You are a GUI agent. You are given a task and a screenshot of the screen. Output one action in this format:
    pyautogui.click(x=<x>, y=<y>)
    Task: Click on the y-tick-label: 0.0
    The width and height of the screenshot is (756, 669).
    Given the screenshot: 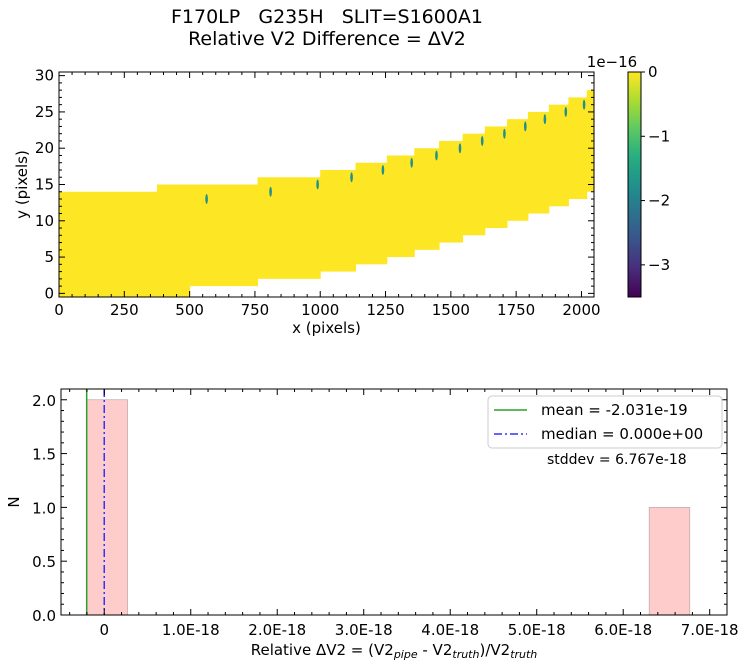 What is the action you would take?
    pyautogui.click(x=44, y=616)
    